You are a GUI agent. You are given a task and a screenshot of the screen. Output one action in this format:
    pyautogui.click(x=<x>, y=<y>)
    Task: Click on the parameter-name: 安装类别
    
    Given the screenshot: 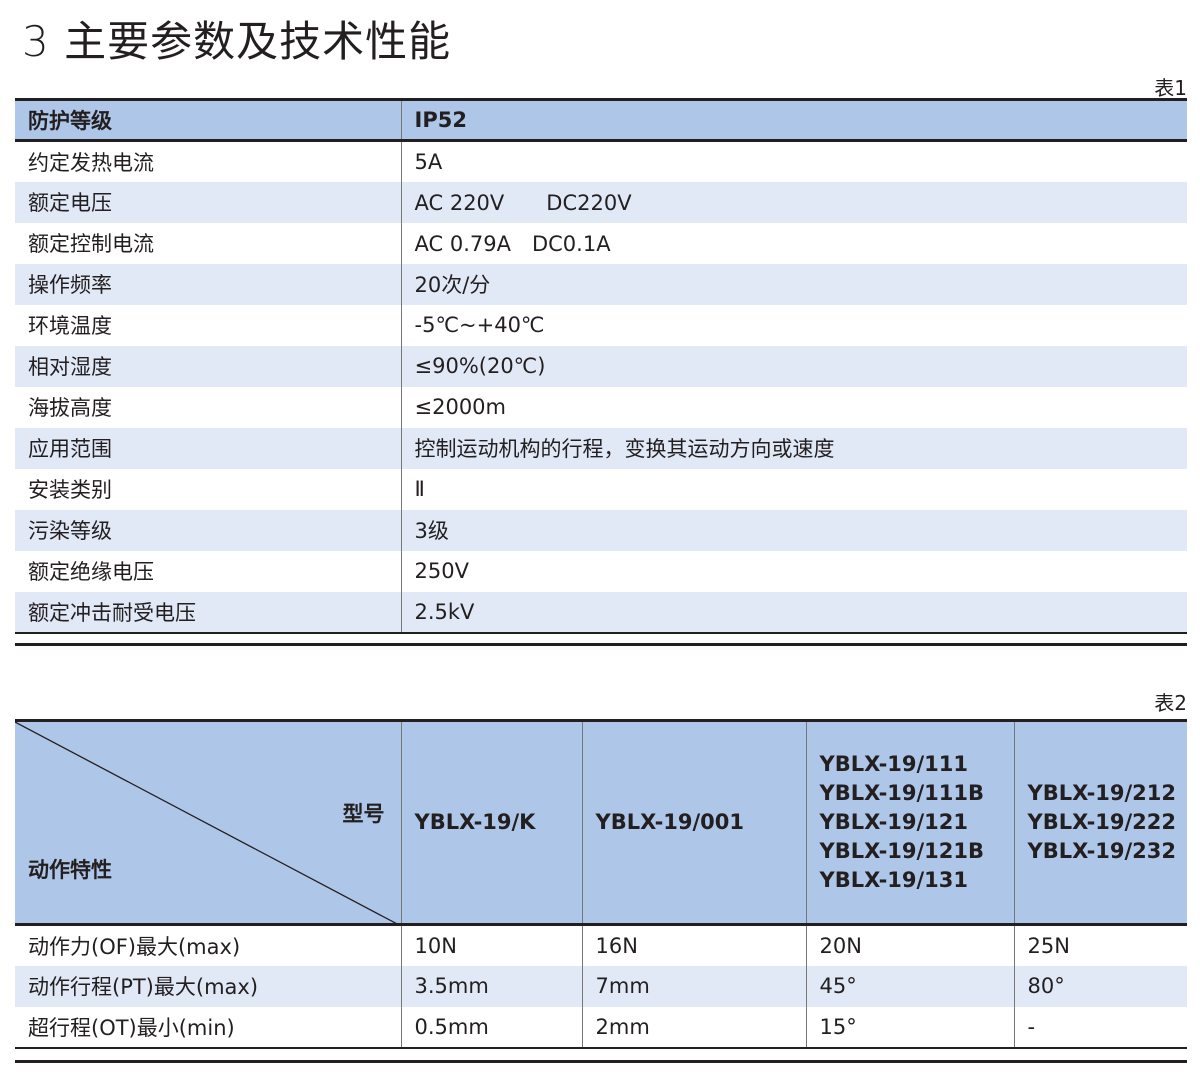 What is the action you would take?
    pyautogui.click(x=70, y=490)
    